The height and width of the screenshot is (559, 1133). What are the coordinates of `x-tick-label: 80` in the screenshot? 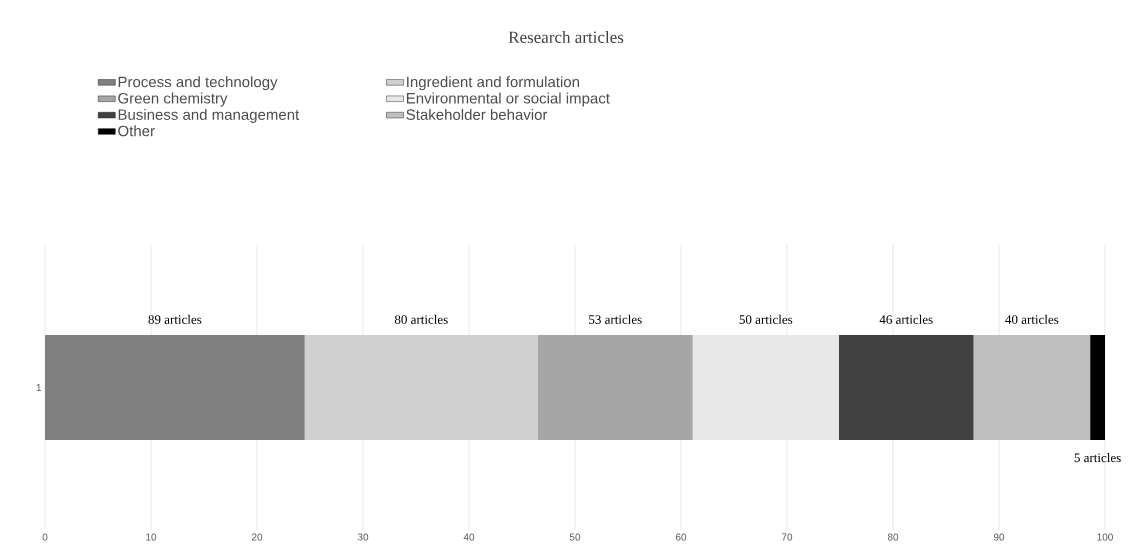 It's located at (893, 537).